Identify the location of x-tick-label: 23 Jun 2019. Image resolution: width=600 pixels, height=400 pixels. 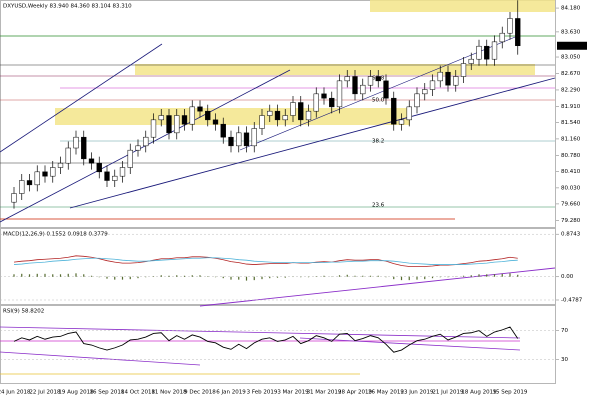
(417, 393).